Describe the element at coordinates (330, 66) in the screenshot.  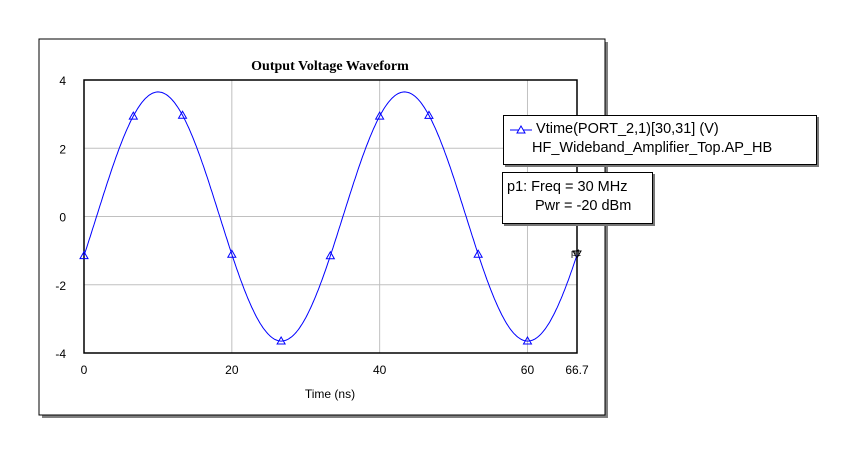
I see `chart-title: Output Voltage Waveform` at that location.